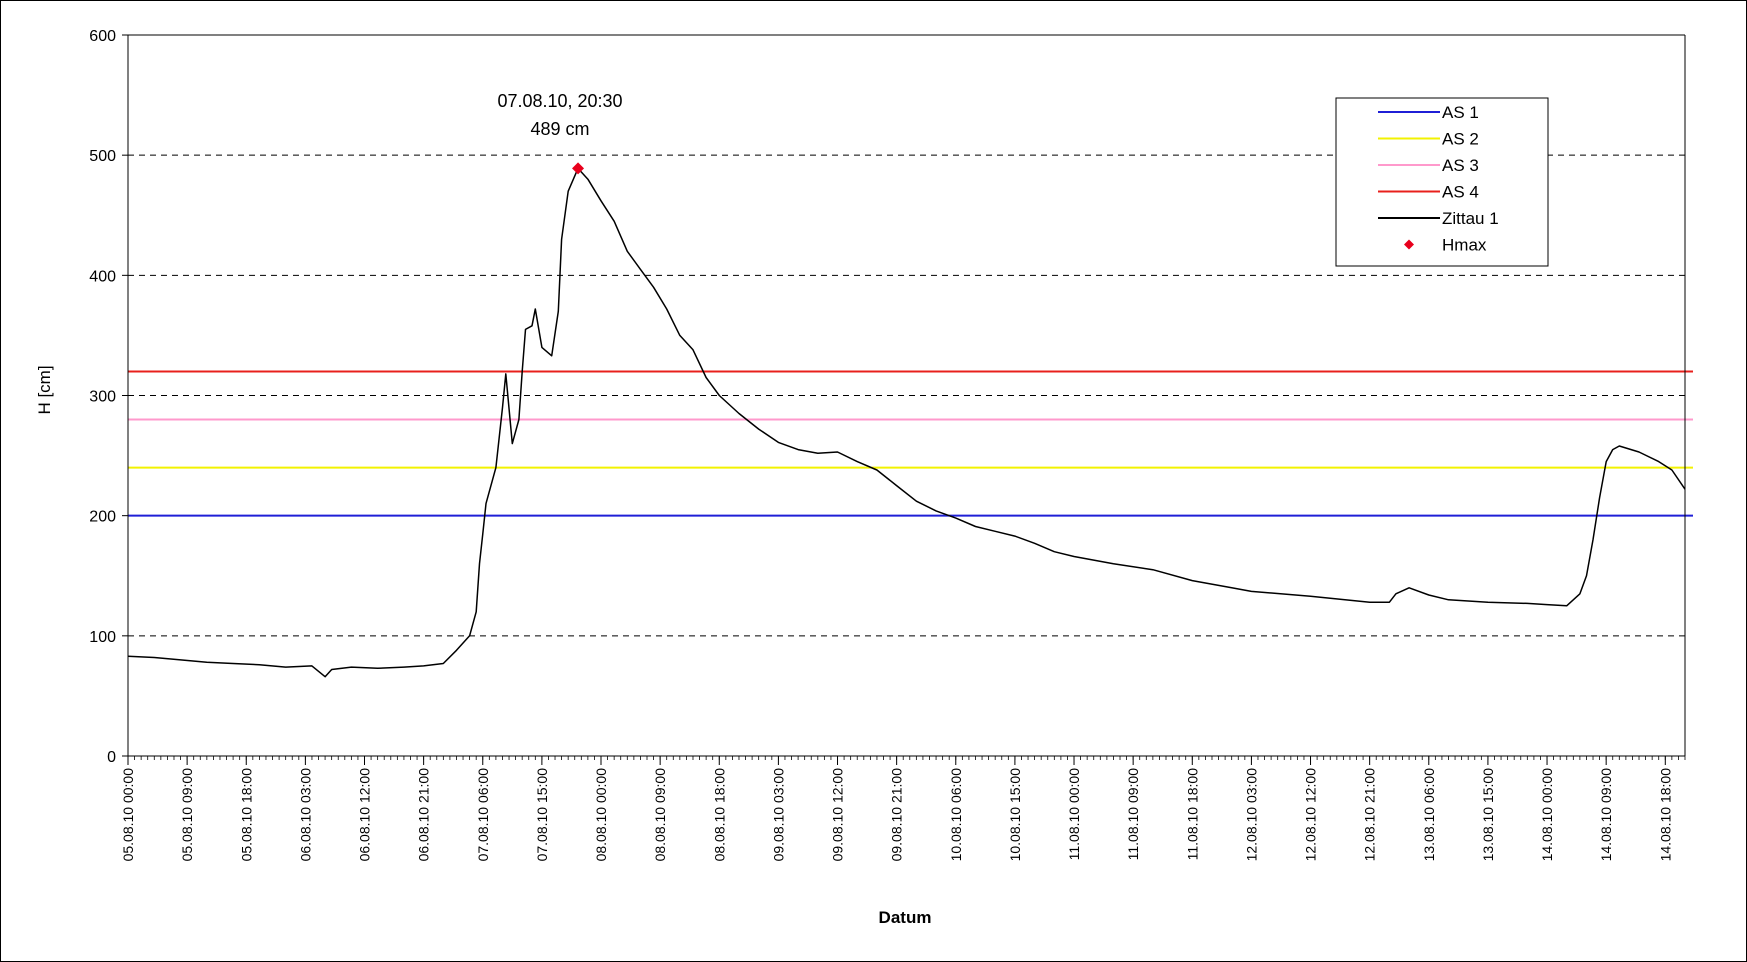 Image resolution: width=1747 pixels, height=962 pixels. I want to click on x-tick-label: 11.08.10 18:00, so click(1192, 814).